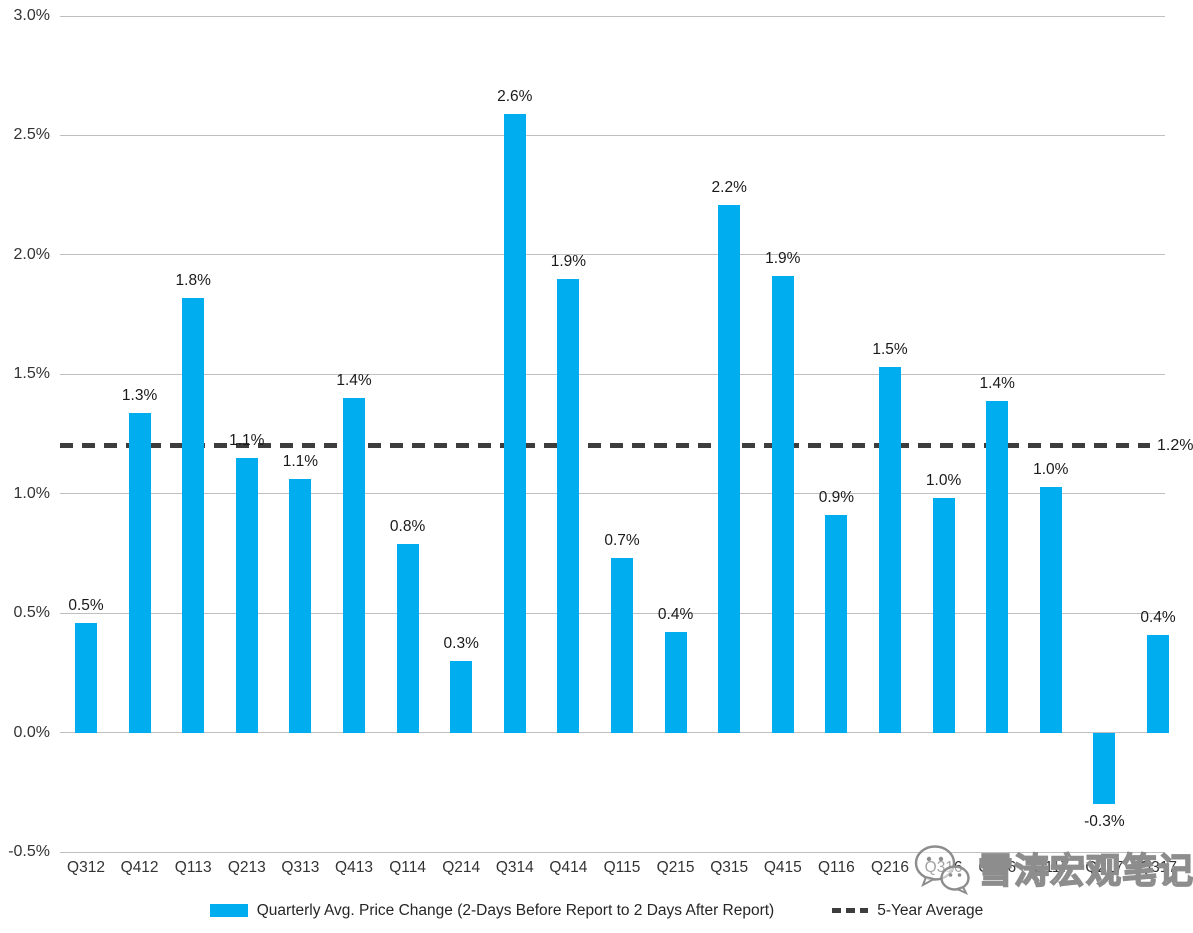  Describe the element at coordinates (612, 135) in the screenshot. I see `gridline-2.5%` at that location.